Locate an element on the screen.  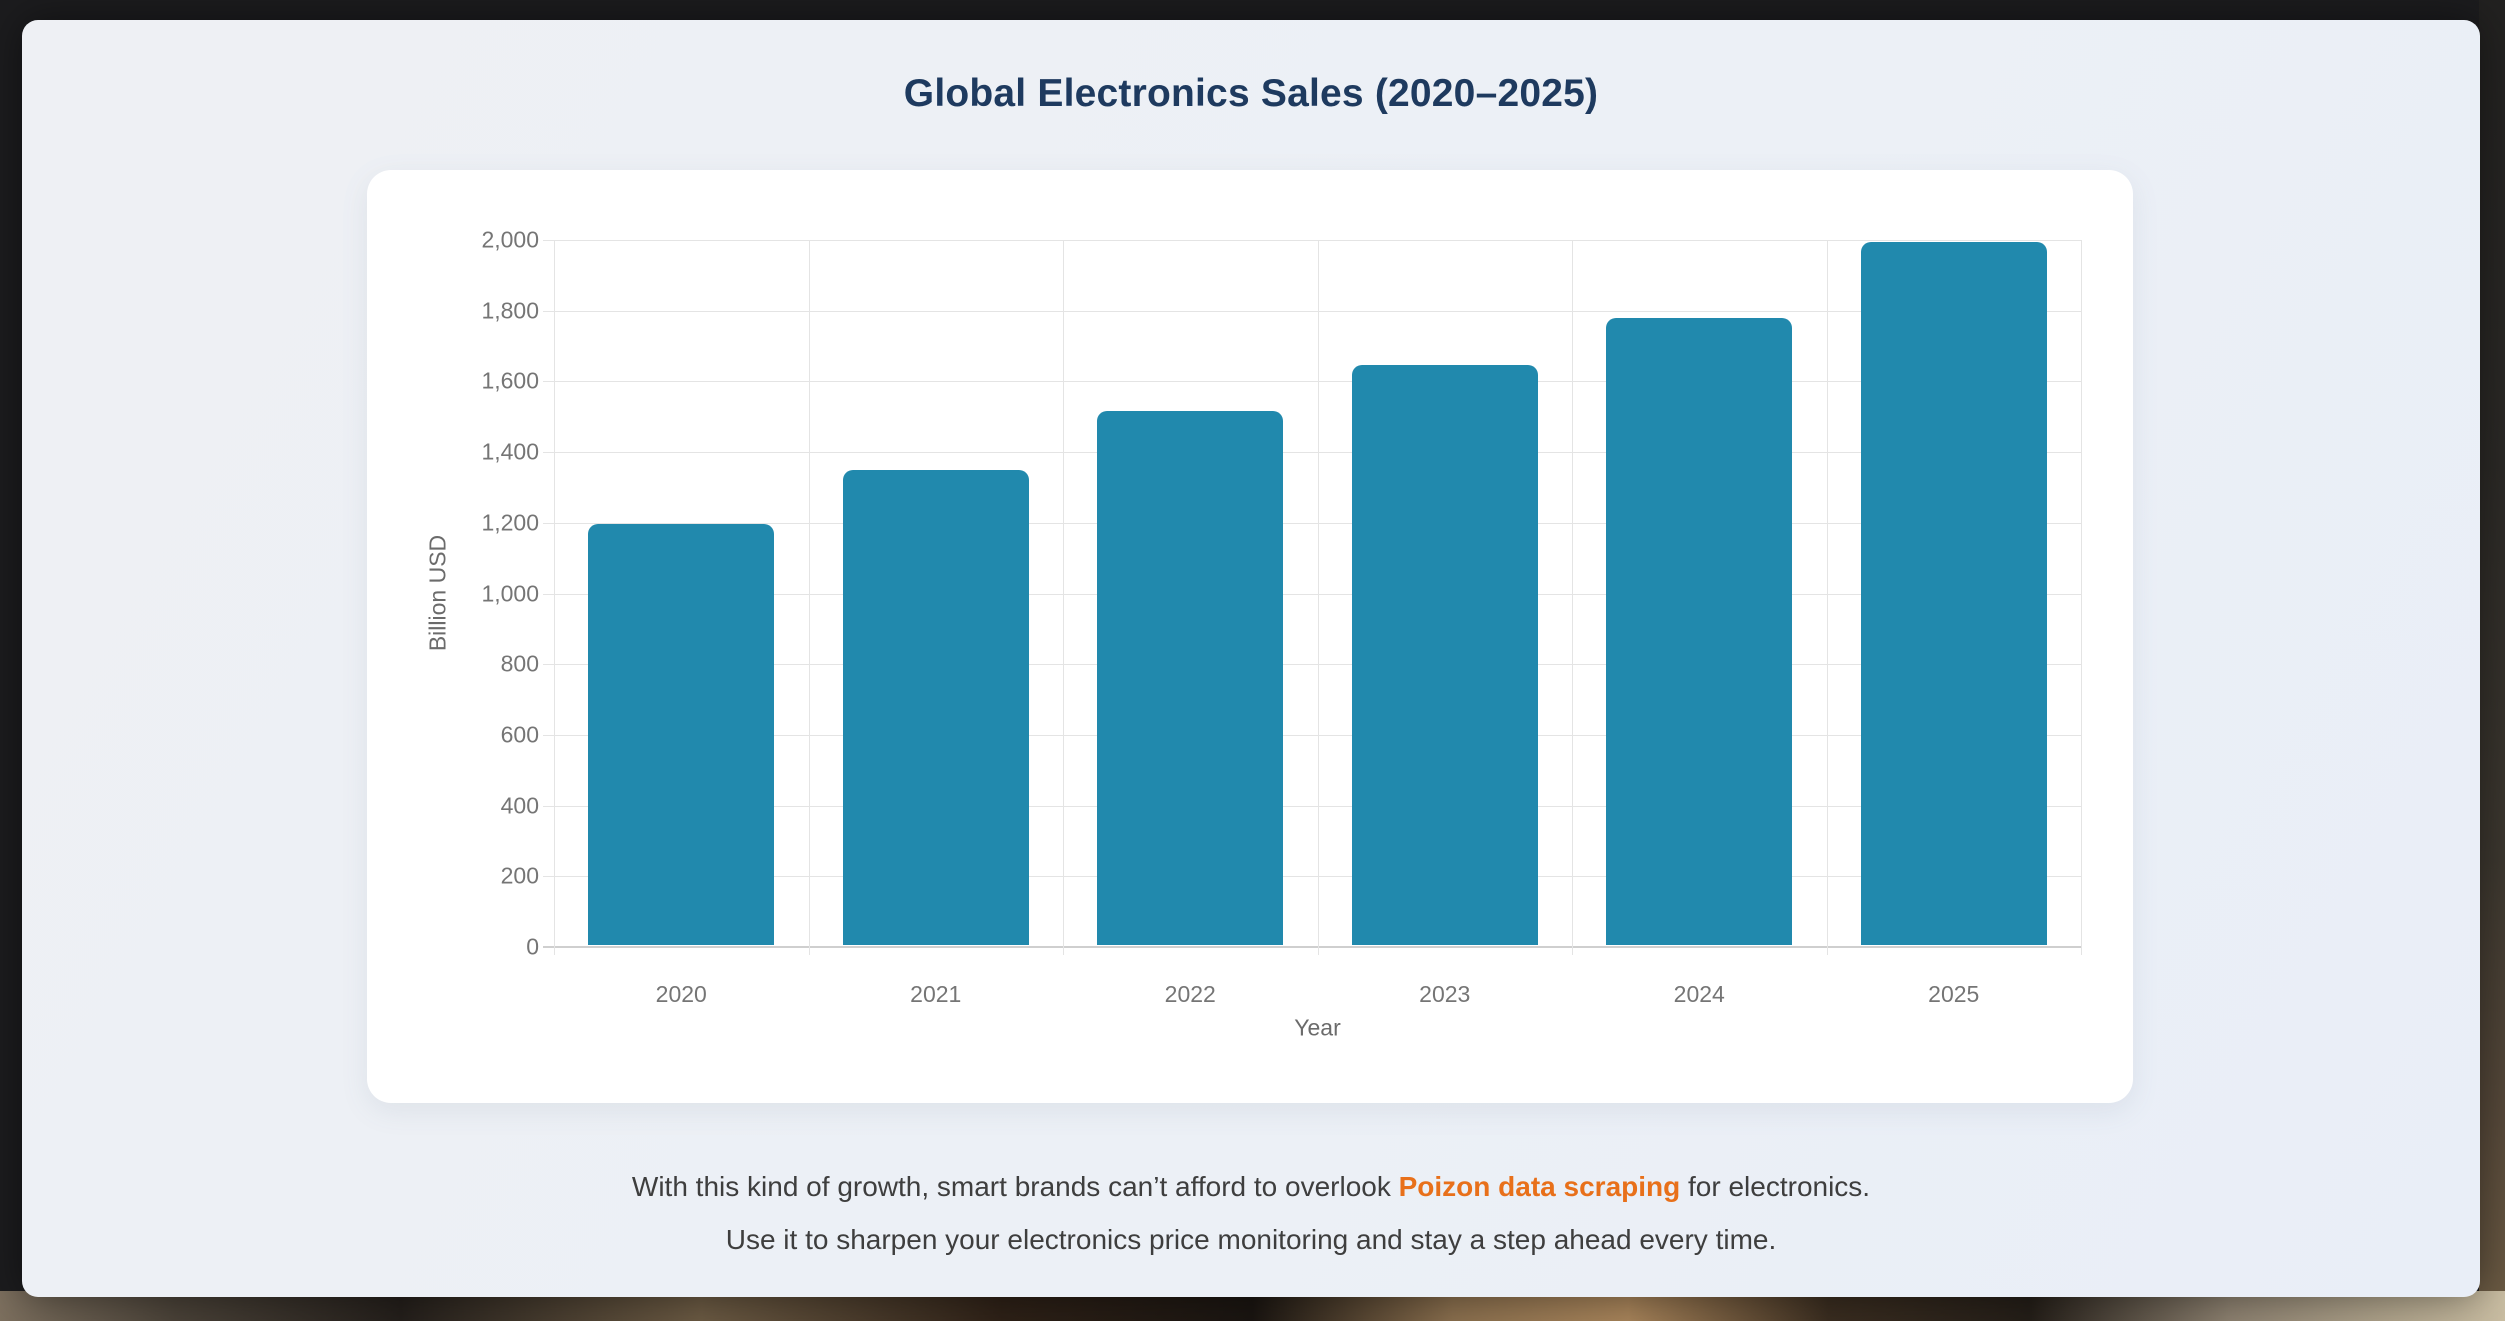
x-tick-label-2024: 2024 is located at coordinates (1699, 994).